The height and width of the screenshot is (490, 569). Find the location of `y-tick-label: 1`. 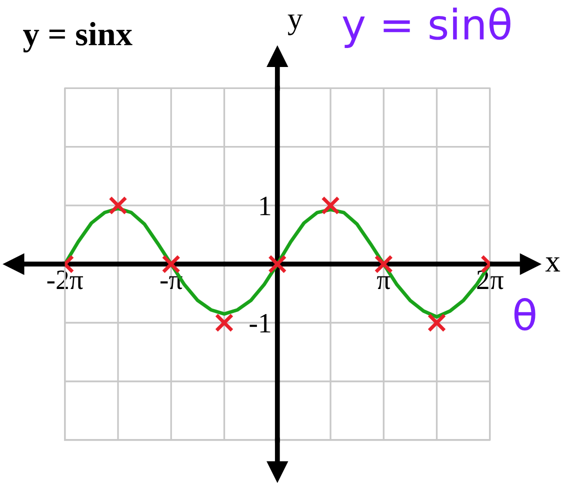

y-tick-label: 1 is located at coordinates (265, 206).